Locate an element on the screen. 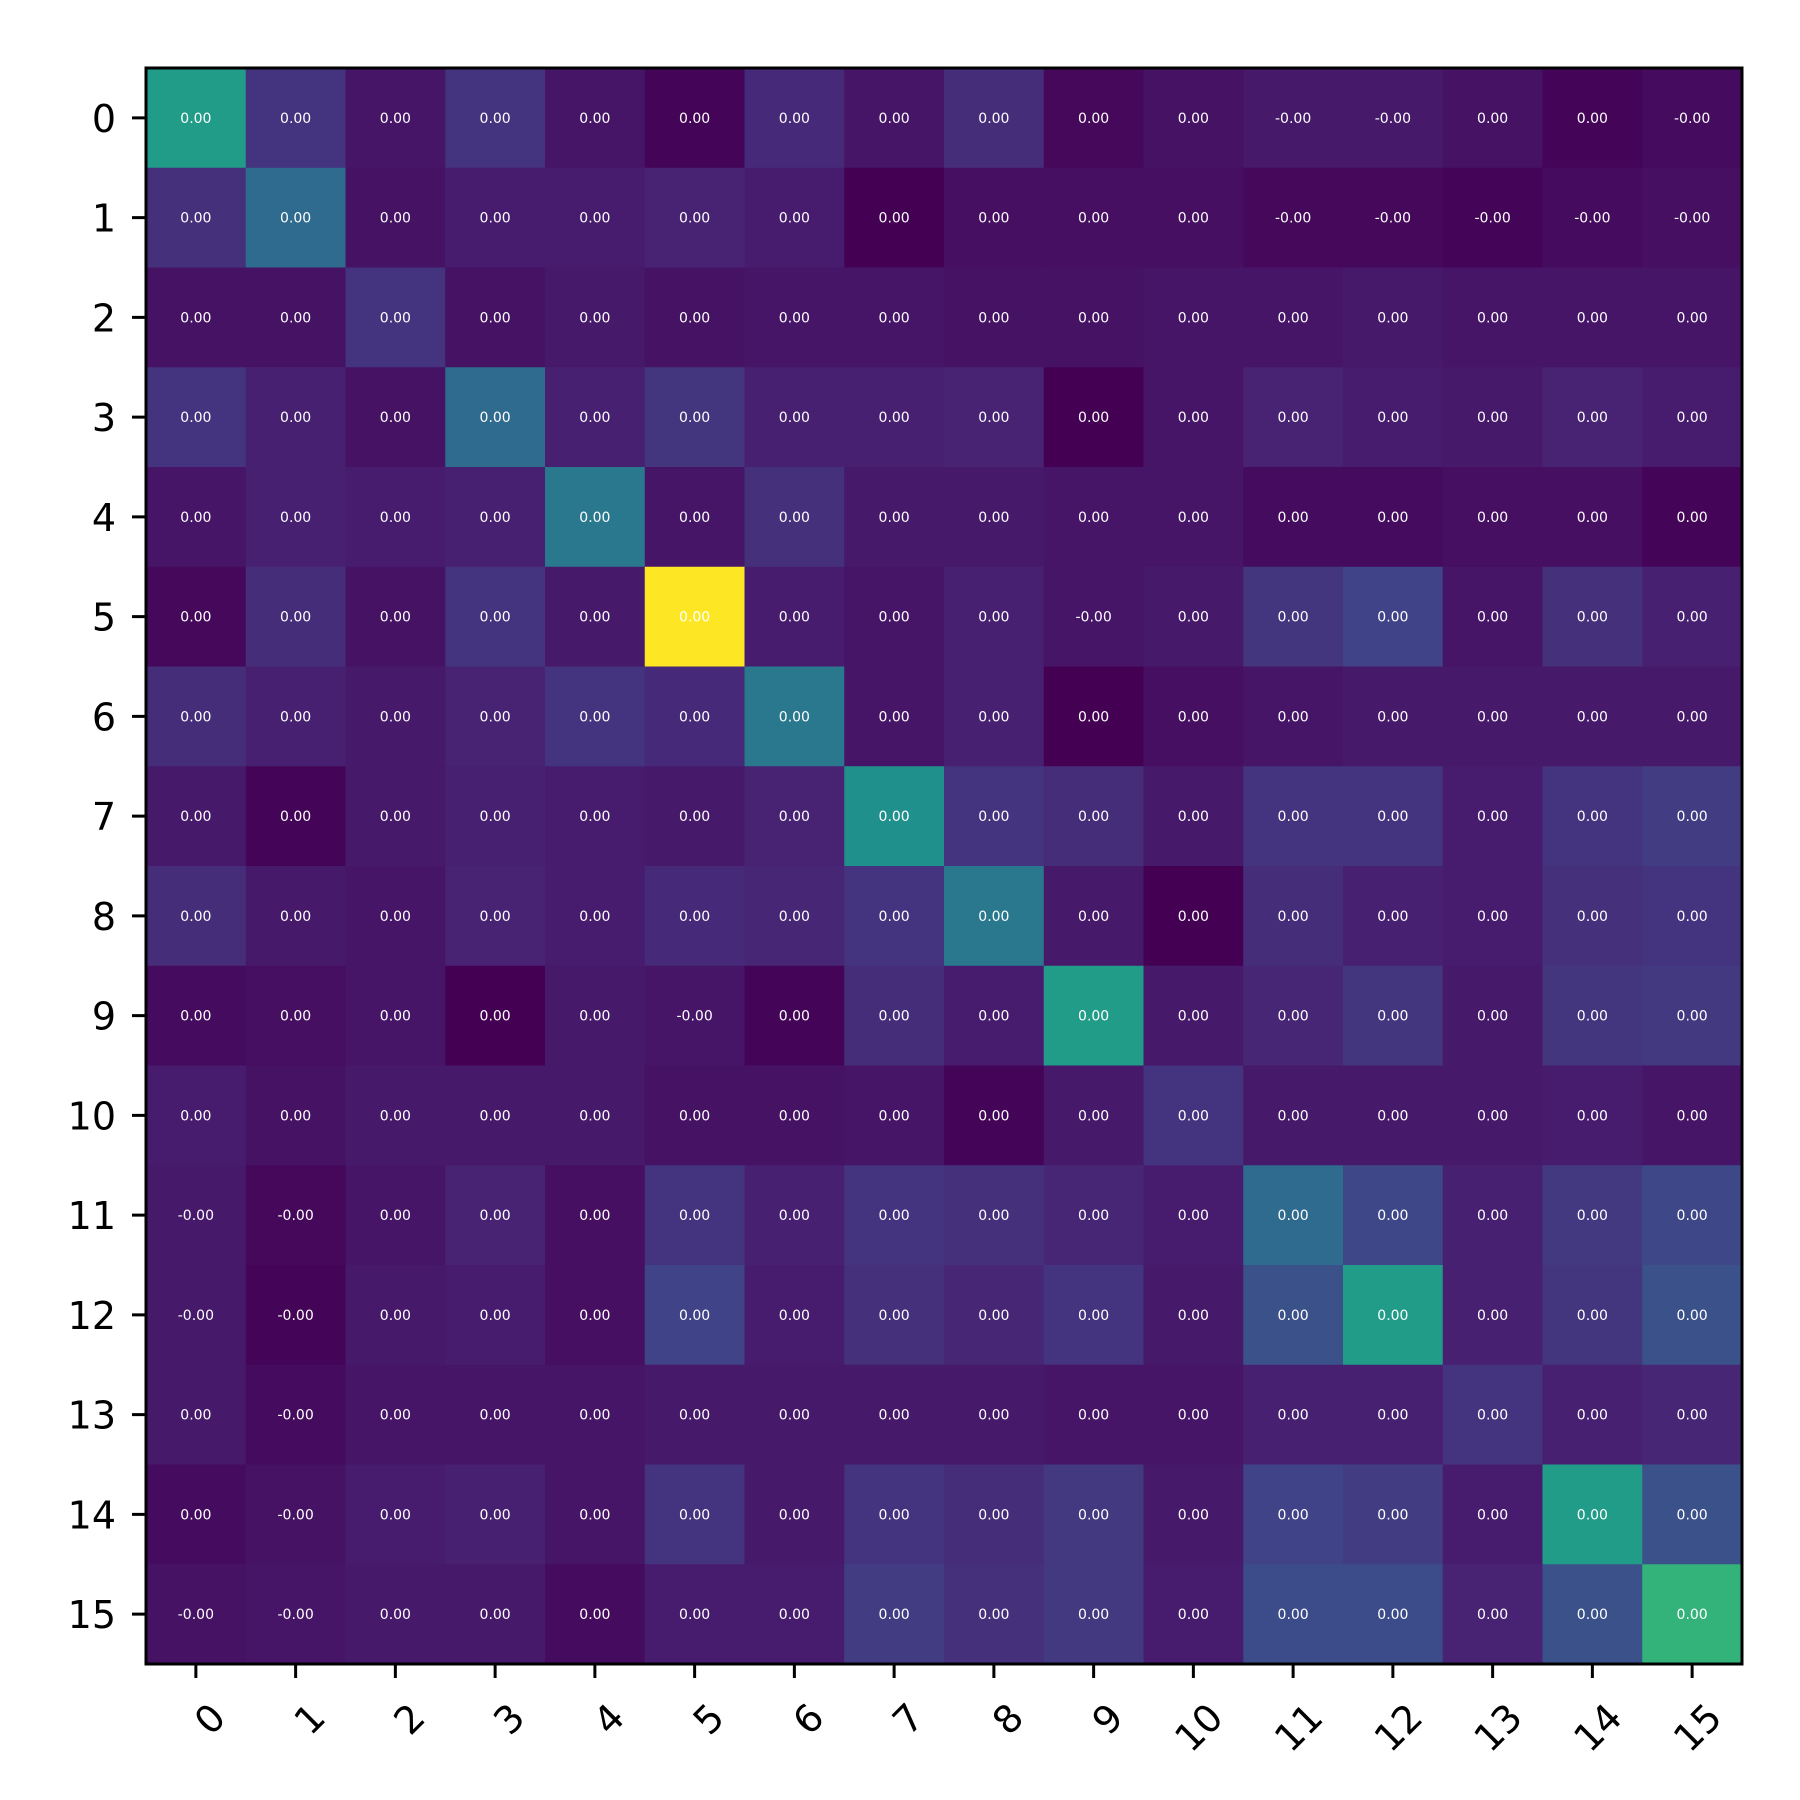 The height and width of the screenshot is (1800, 1800). x-axis: 0 1 2 3 4 5 6 7 8 9 10 11 12 13 14 15 is located at coordinates (958, 1712).